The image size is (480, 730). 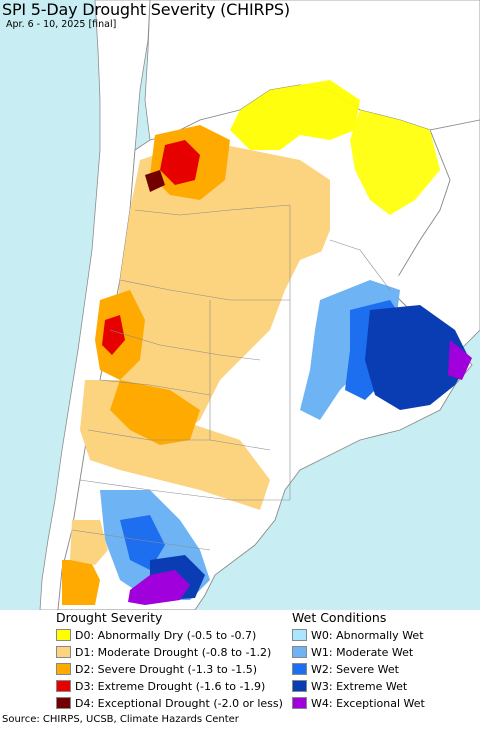 I want to click on legend-label-d3: D3: Extreme Drought (-1.6 to -1.9), so click(x=170, y=686).